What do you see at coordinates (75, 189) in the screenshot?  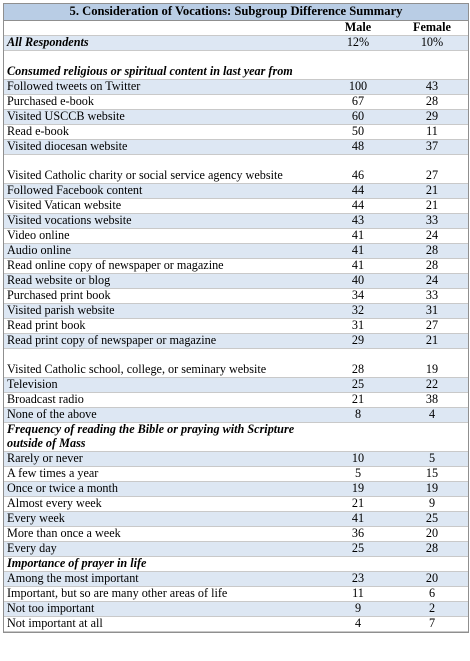 I see `row-label: Followed Facebook content` at bounding box center [75, 189].